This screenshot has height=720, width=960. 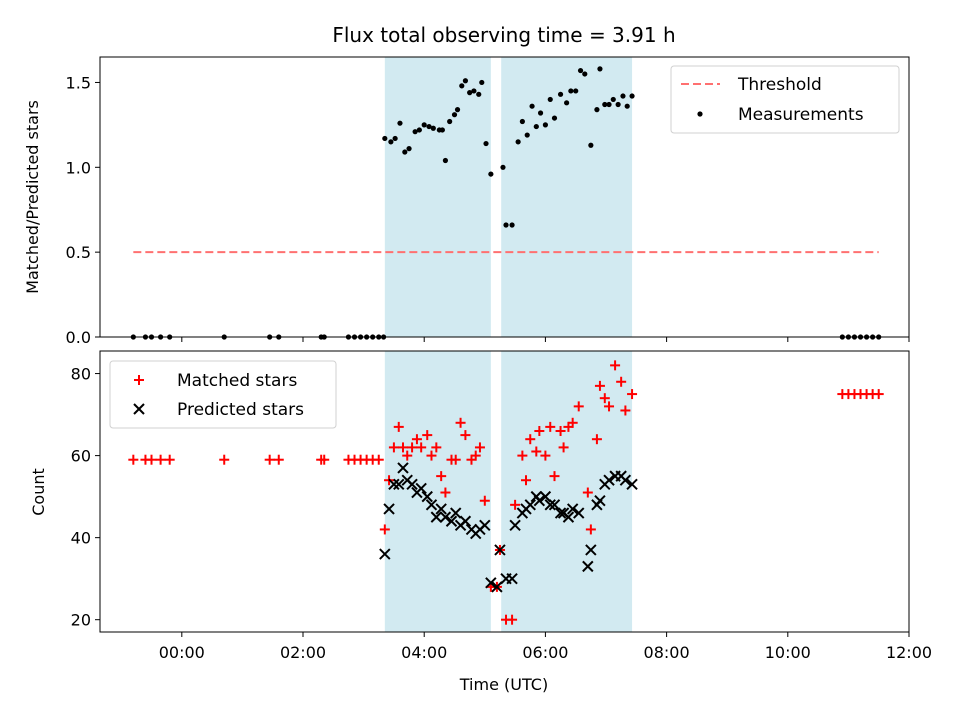 I want to click on top-y-axis-label: Matched/Predicted stars, so click(x=32, y=197).